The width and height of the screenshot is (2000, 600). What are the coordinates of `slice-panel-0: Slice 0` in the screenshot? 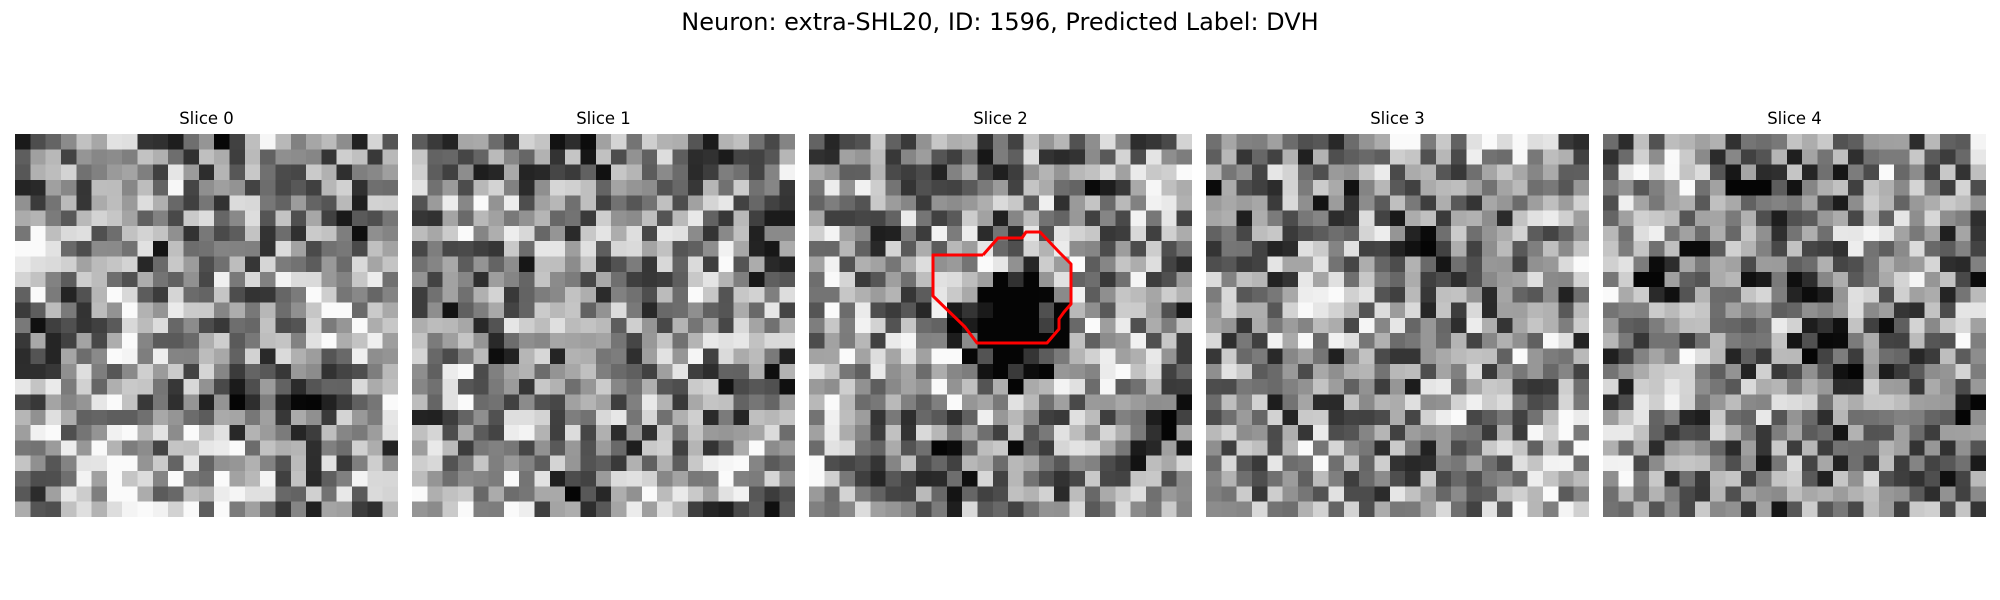 It's located at (206, 312).